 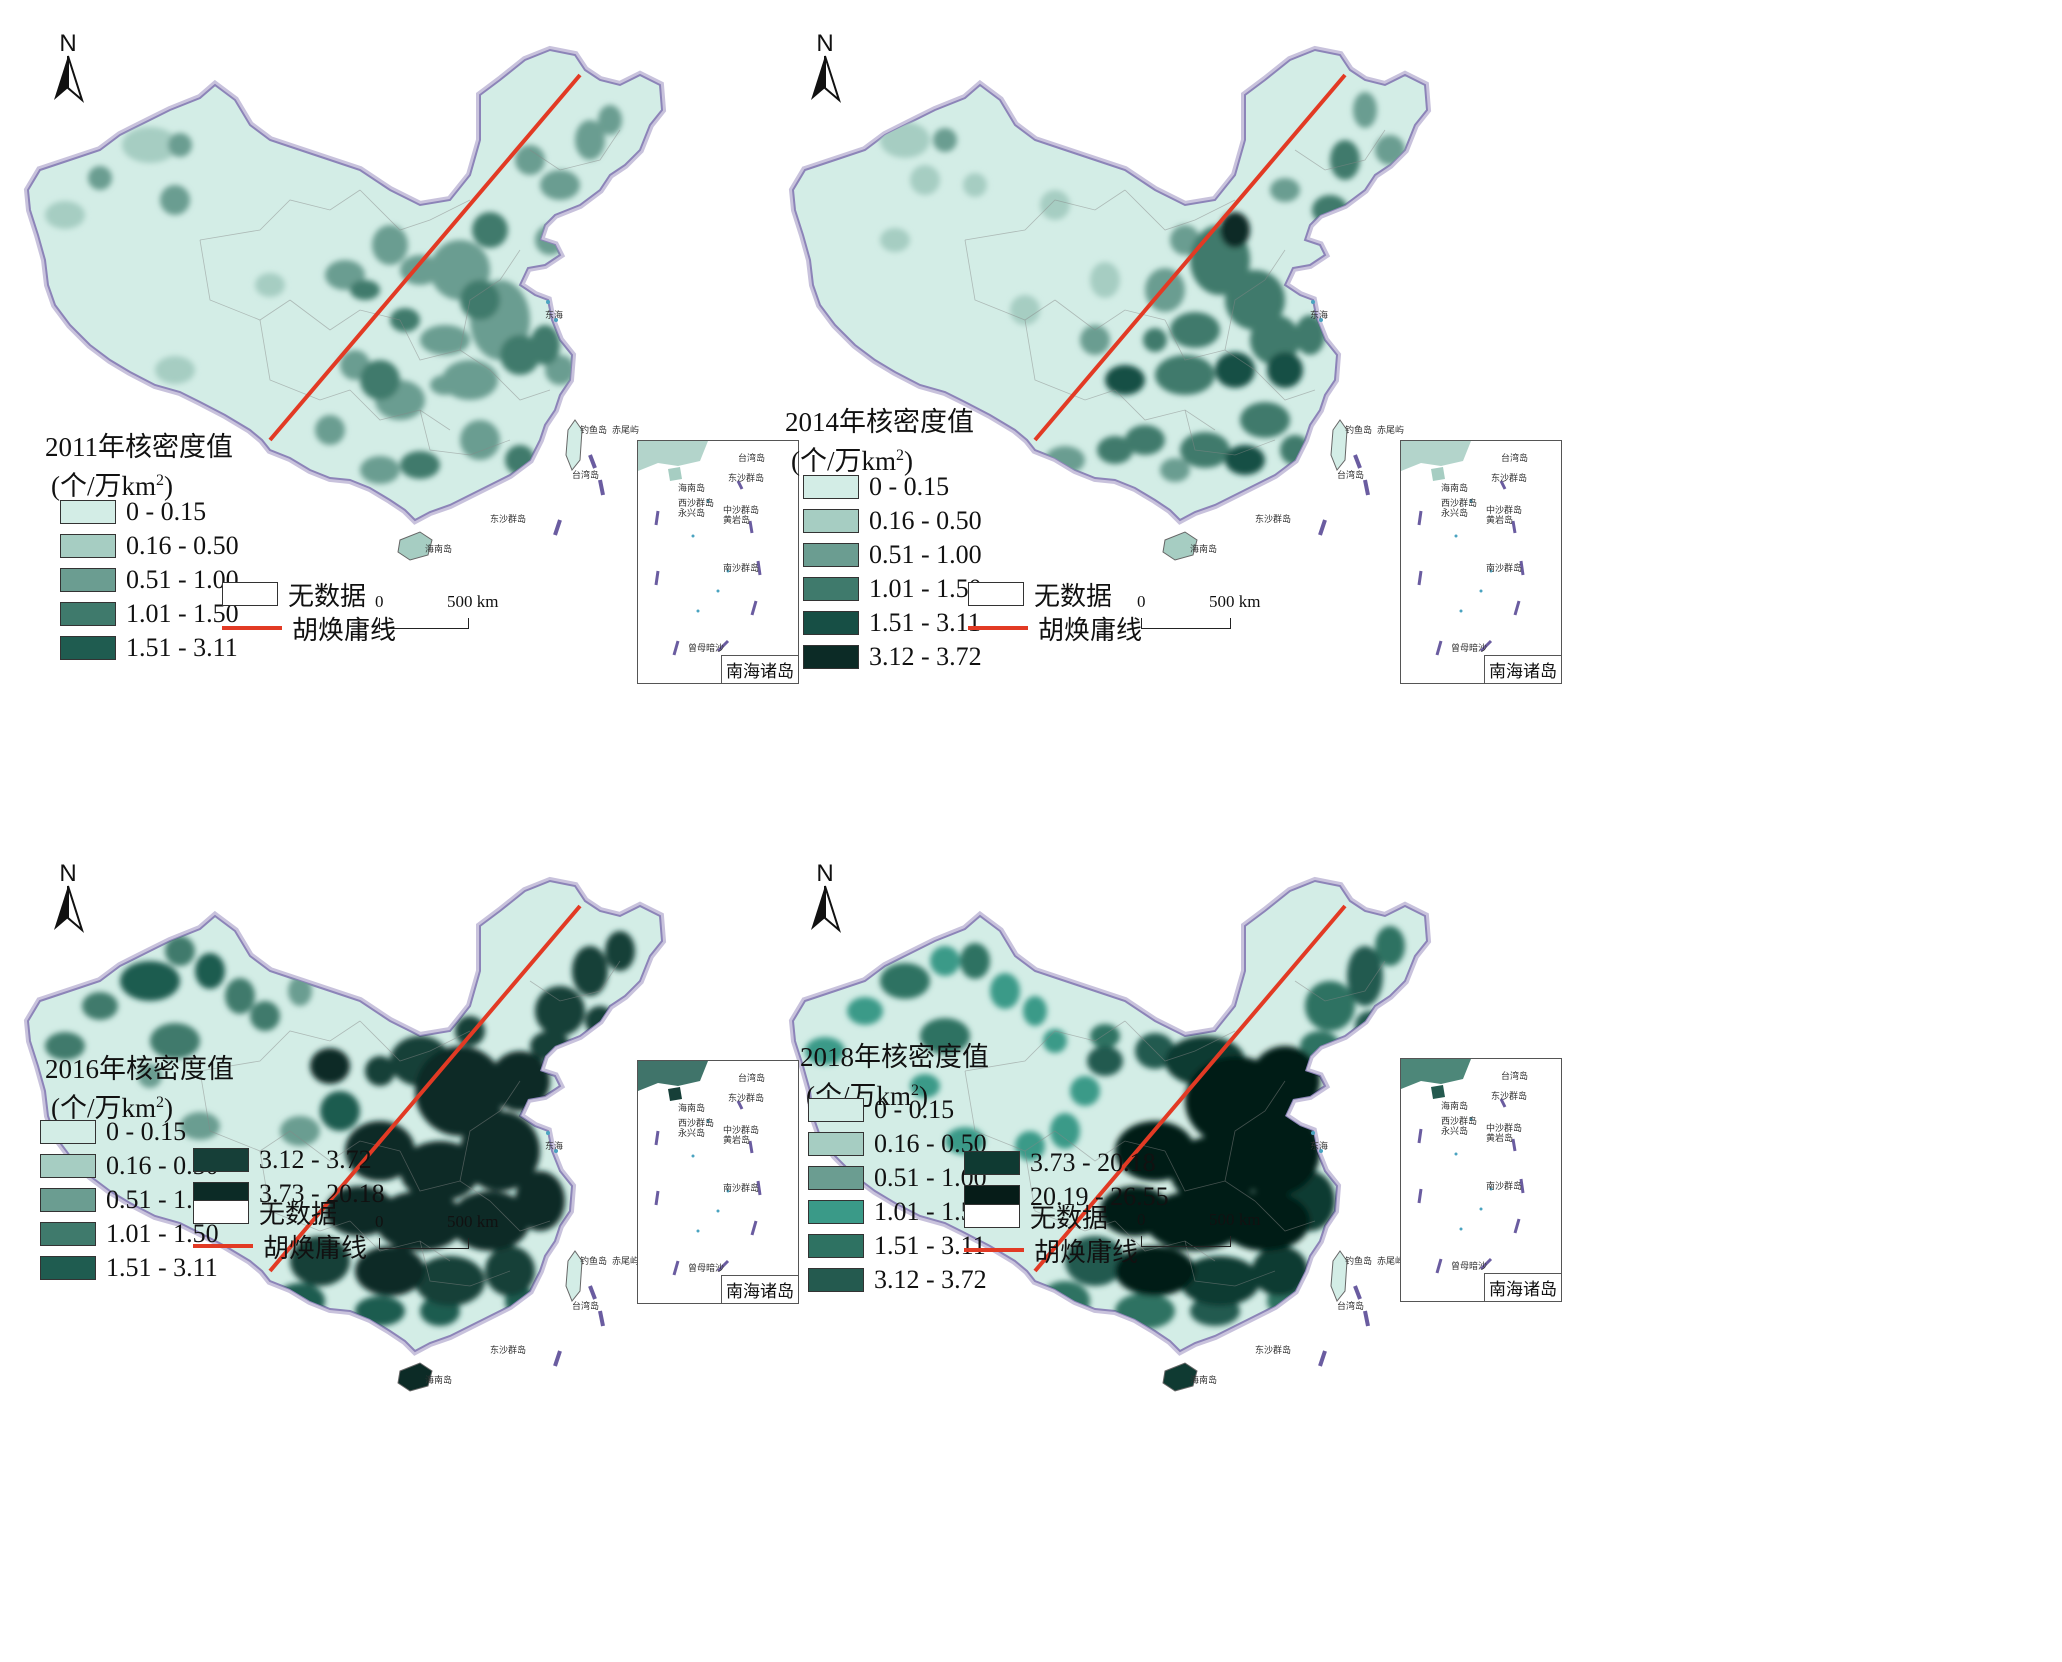 I want to click on inset-place-label: 中沙群岛, so click(x=1504, y=511).